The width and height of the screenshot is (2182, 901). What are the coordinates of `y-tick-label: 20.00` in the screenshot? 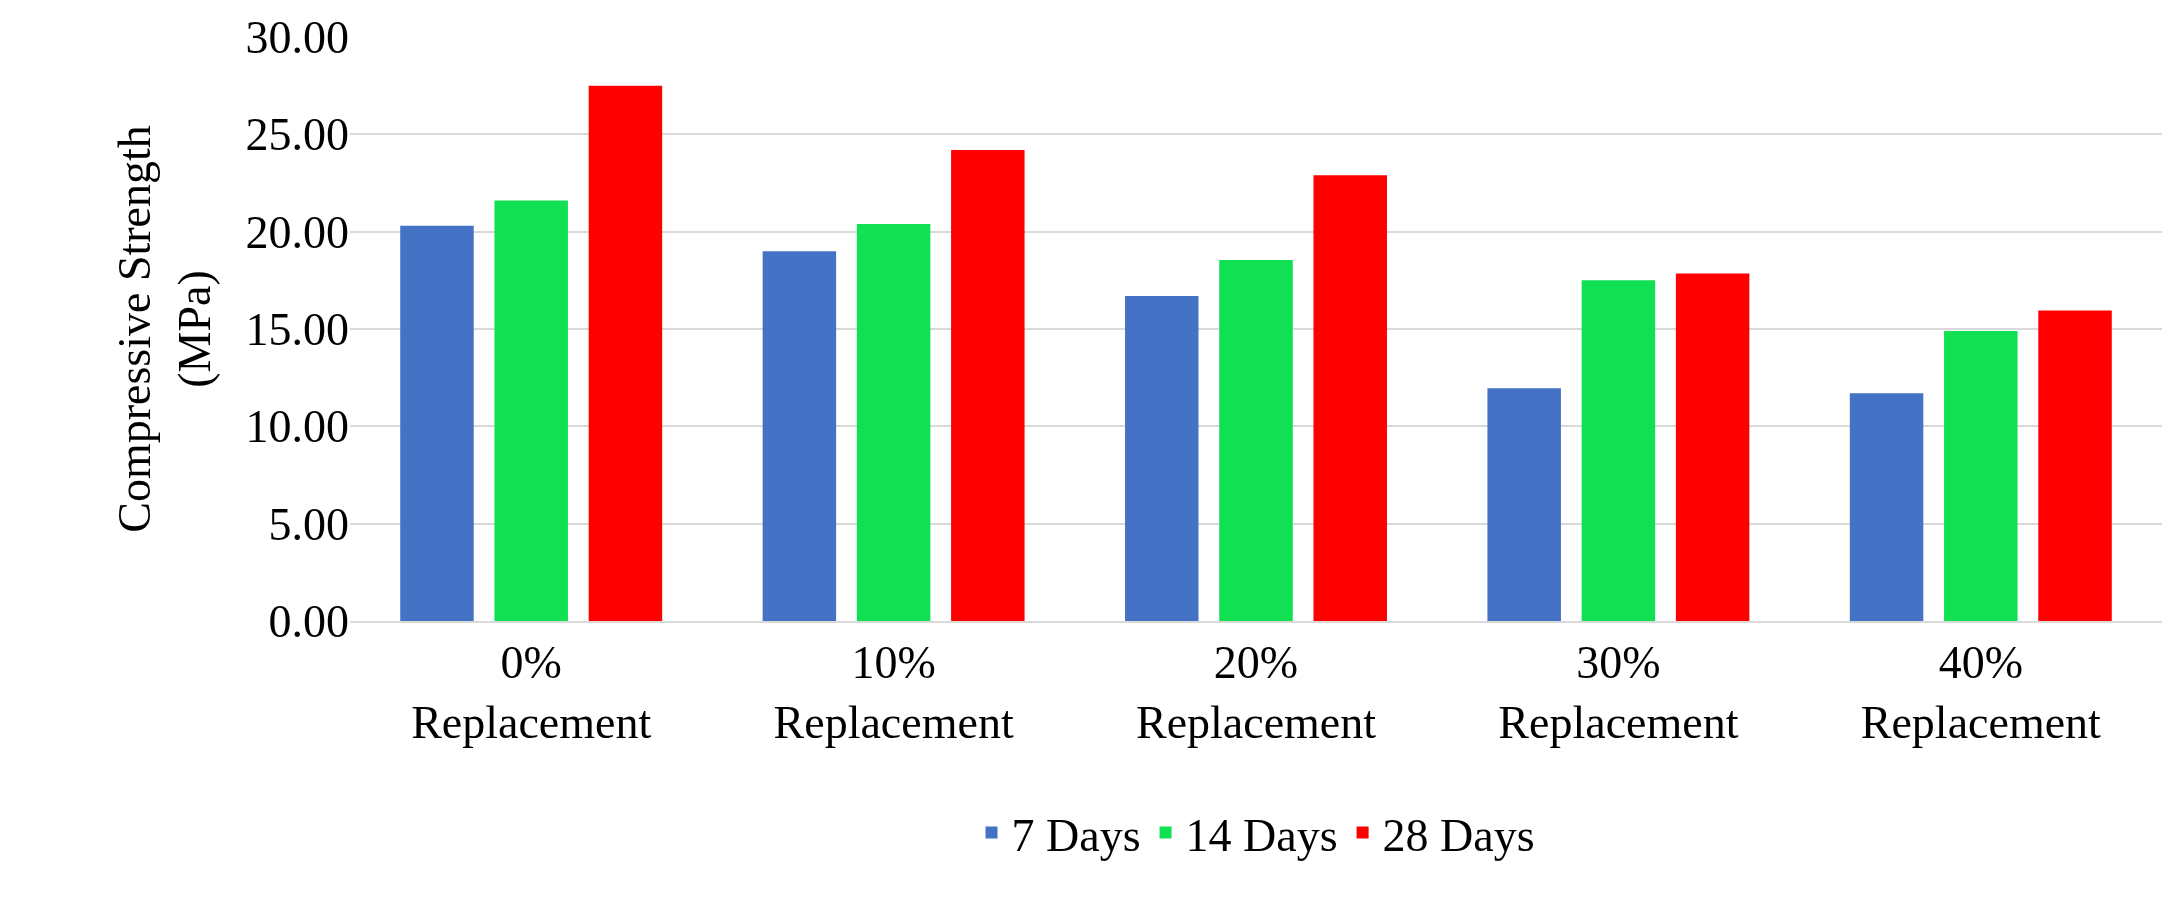 It's located at (297, 232).